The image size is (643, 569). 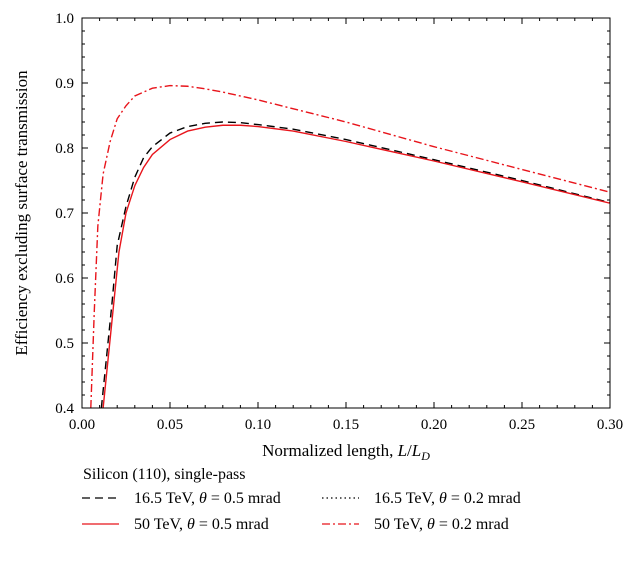 What do you see at coordinates (201, 524) in the screenshot?
I see `legend-entry-label-2: 50 TeV, θ = 0.5 mrad` at bounding box center [201, 524].